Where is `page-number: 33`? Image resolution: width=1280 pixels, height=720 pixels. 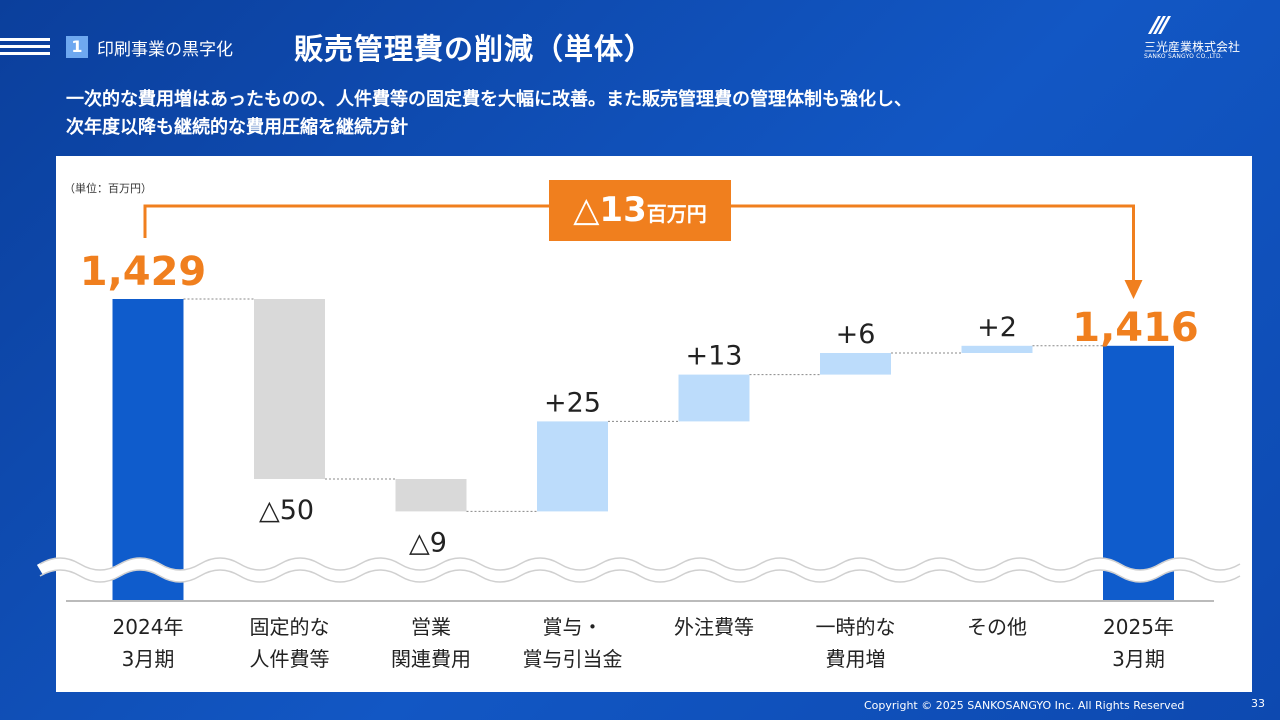
page-number: 33 is located at coordinates (1258, 703).